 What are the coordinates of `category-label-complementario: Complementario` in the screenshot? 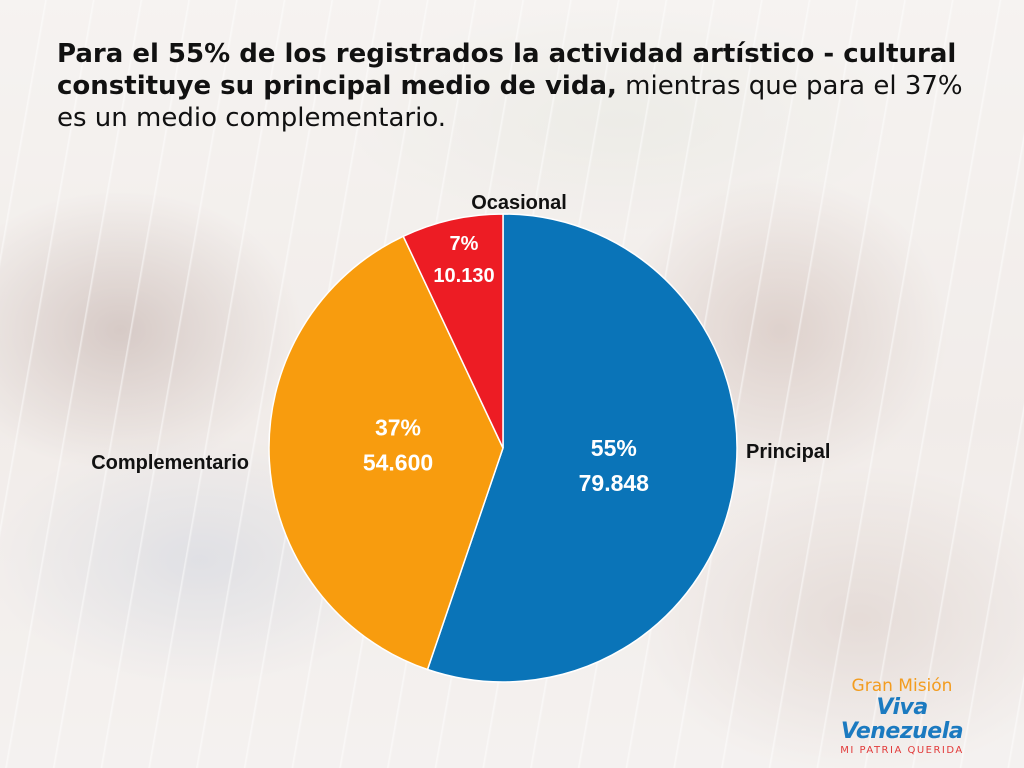 It's located at (170, 463).